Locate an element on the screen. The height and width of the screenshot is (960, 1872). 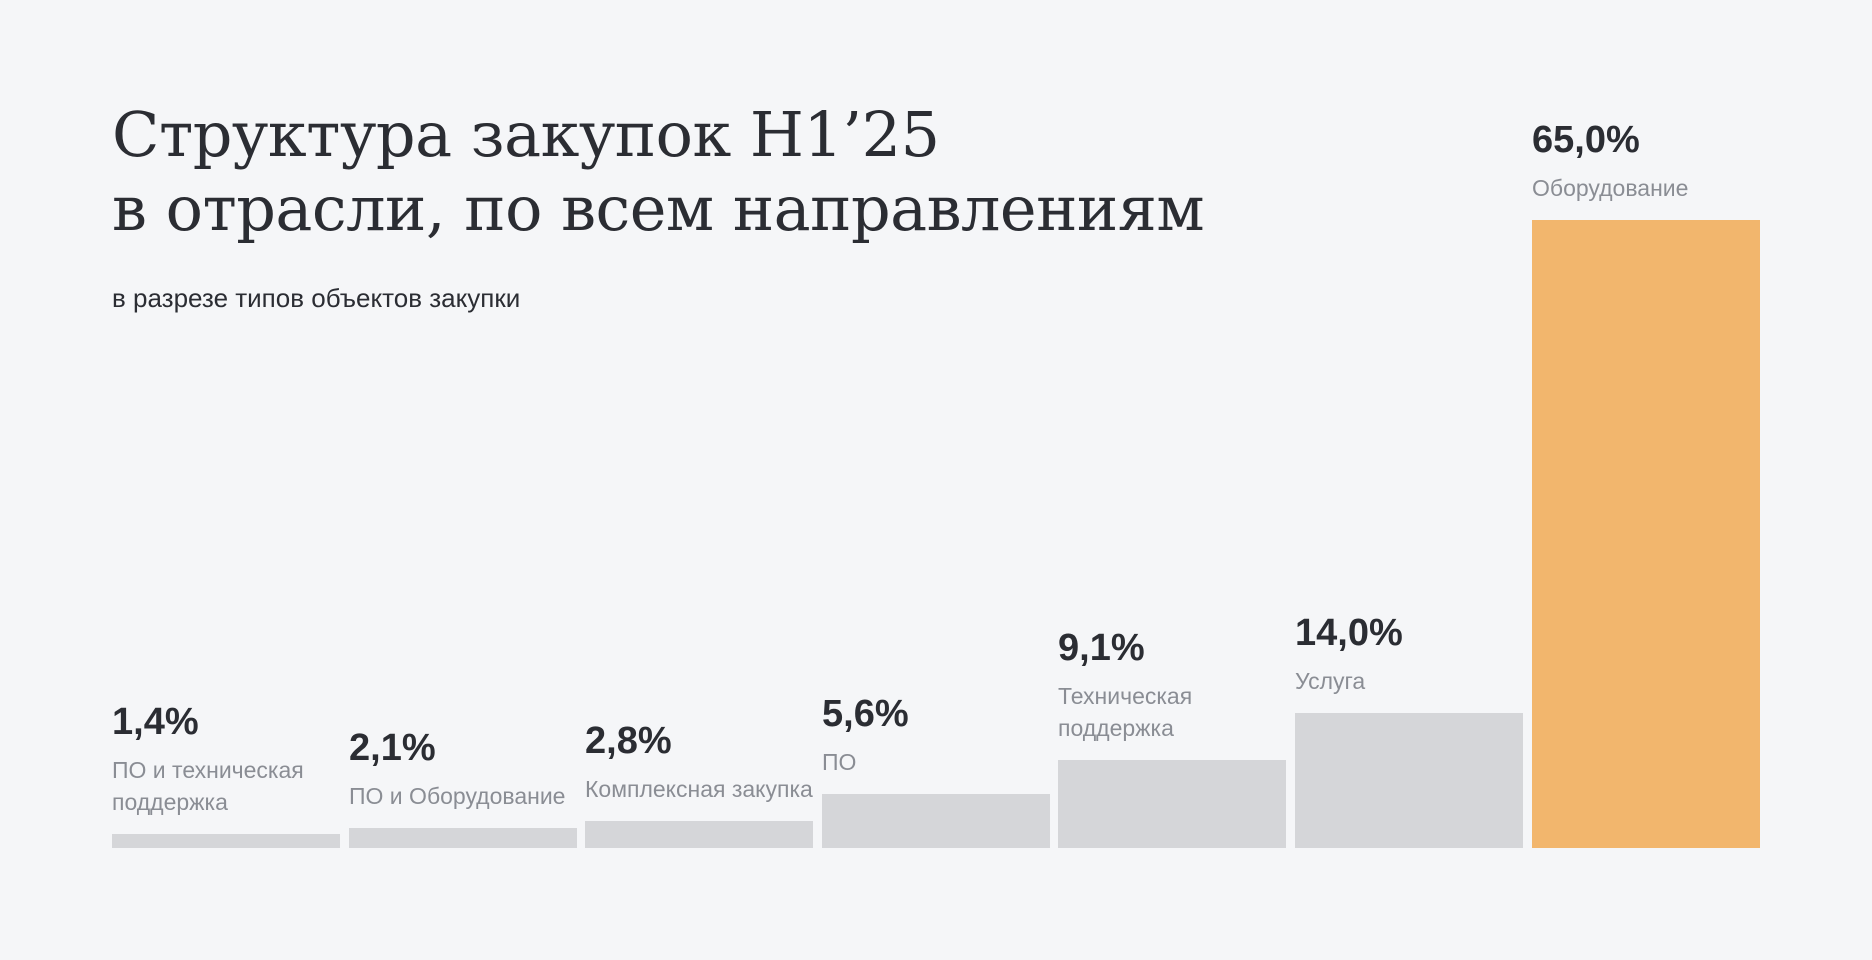
data-label: 2,8% is located at coordinates (628, 740).